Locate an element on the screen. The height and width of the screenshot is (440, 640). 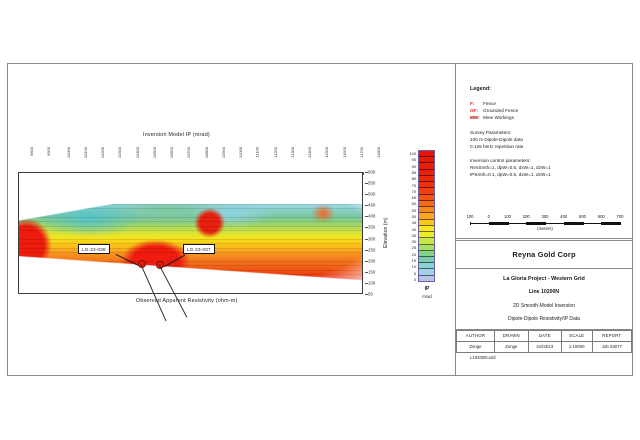
scalebar-label: 400 is located at coordinates (564, 216).